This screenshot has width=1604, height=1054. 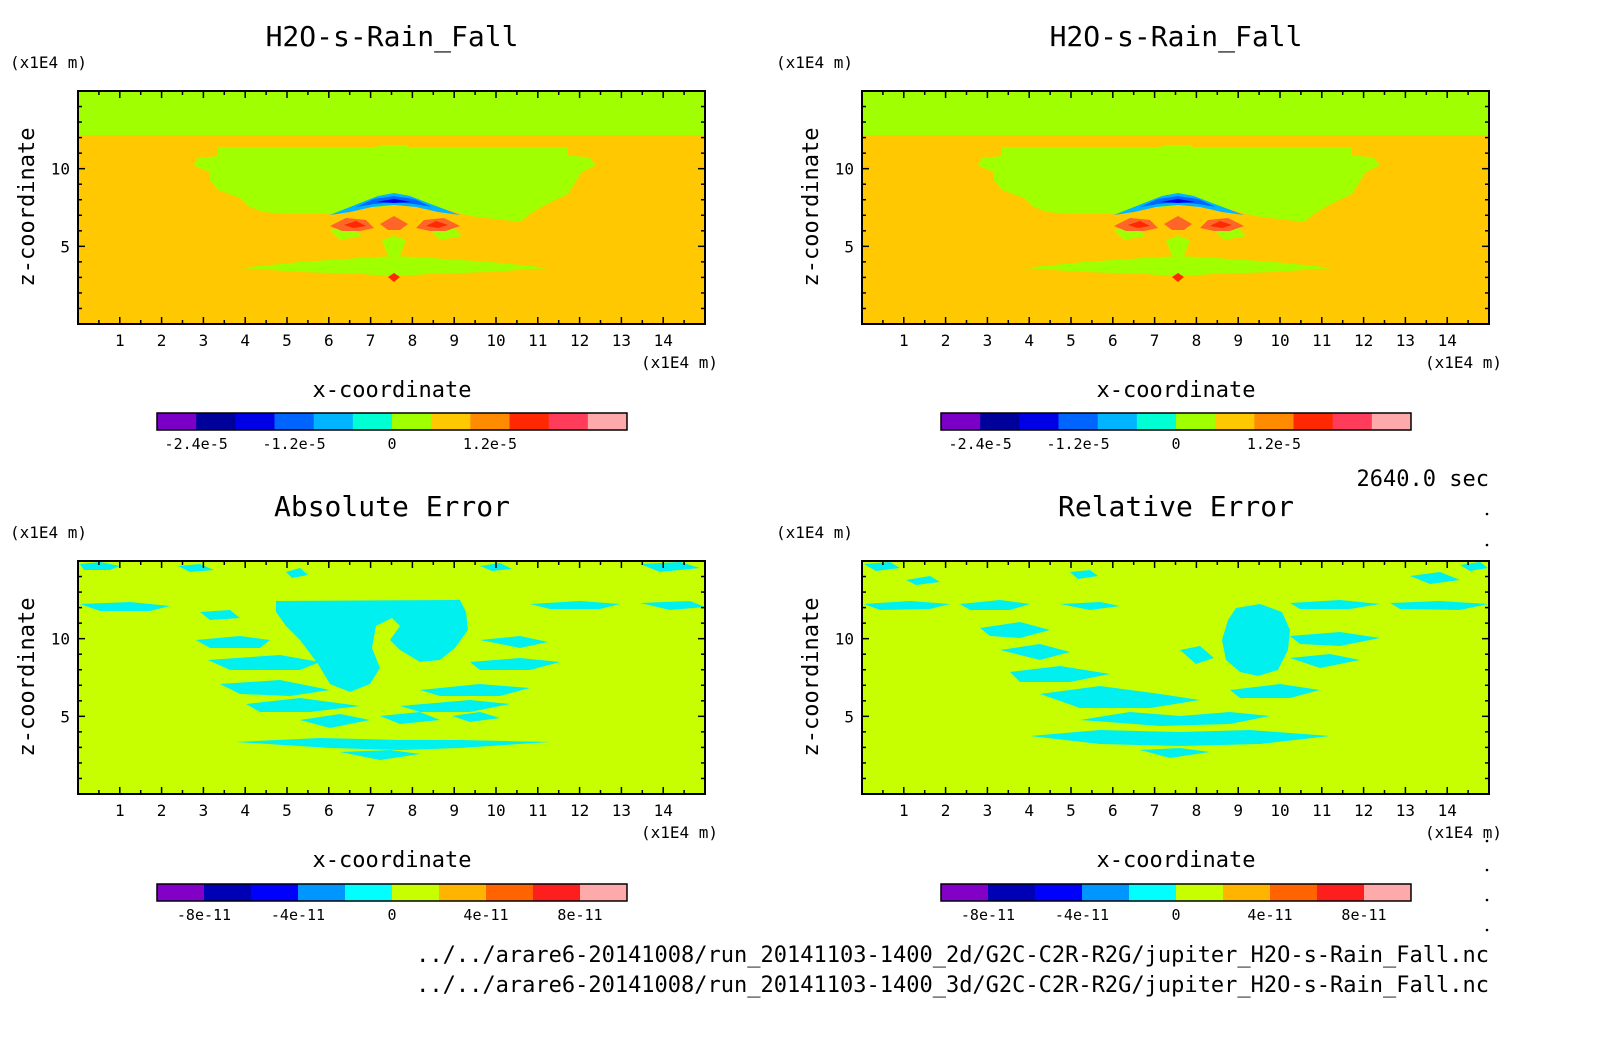 What do you see at coordinates (811, 677) in the screenshot?
I see `y-axis-label: z-coordinate` at bounding box center [811, 677].